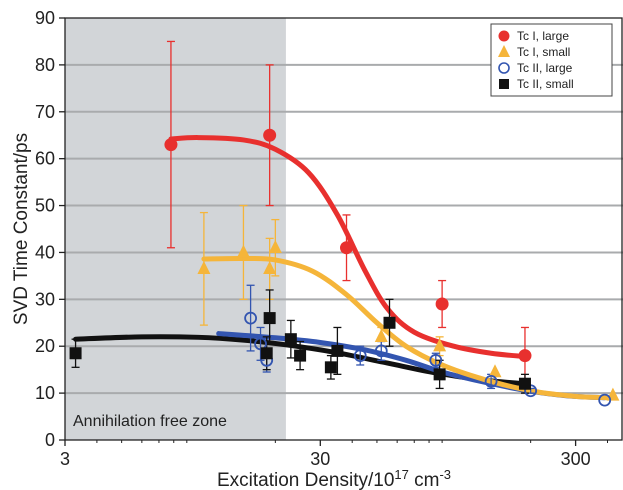  Describe the element at coordinates (305, 480) in the screenshot. I see `x-axis-title-main: Excitation Density/10` at that location.